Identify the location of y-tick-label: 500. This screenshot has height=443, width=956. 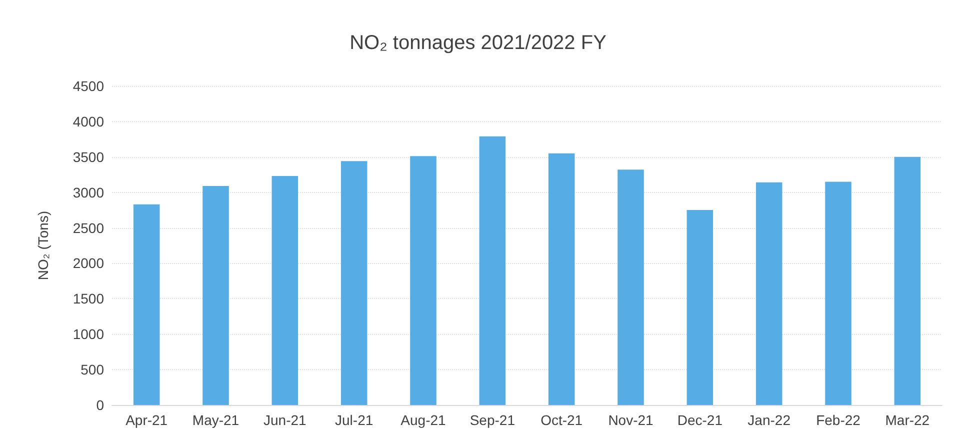
(92, 370).